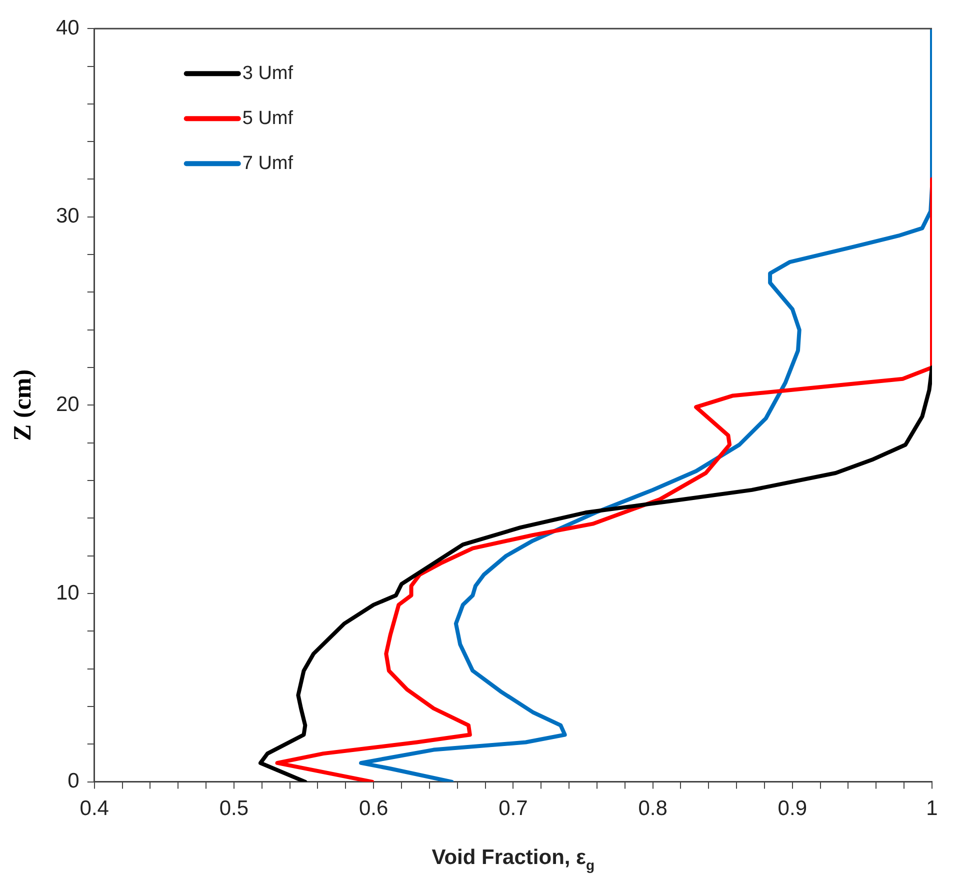  I want to click on x-tick-label: 0.5, so click(234, 808).